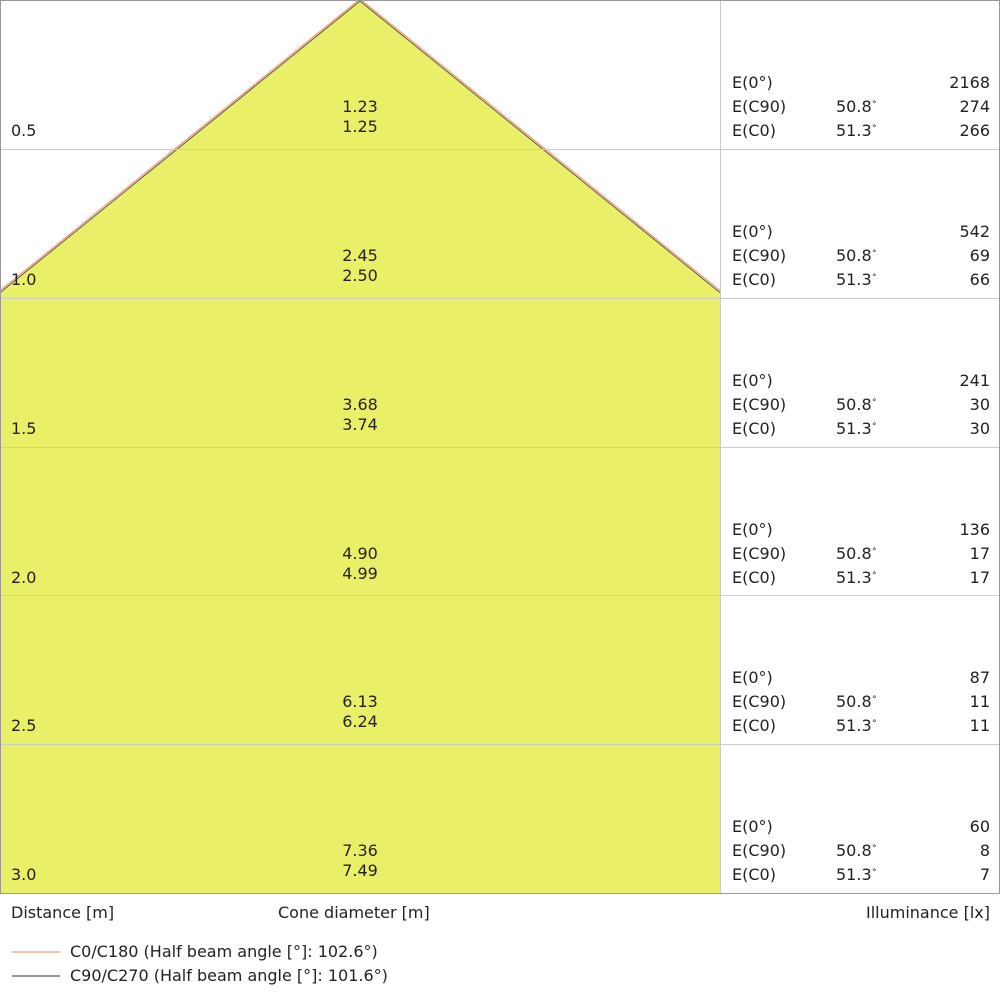  I want to click on e0-value: 241, so click(974, 380).